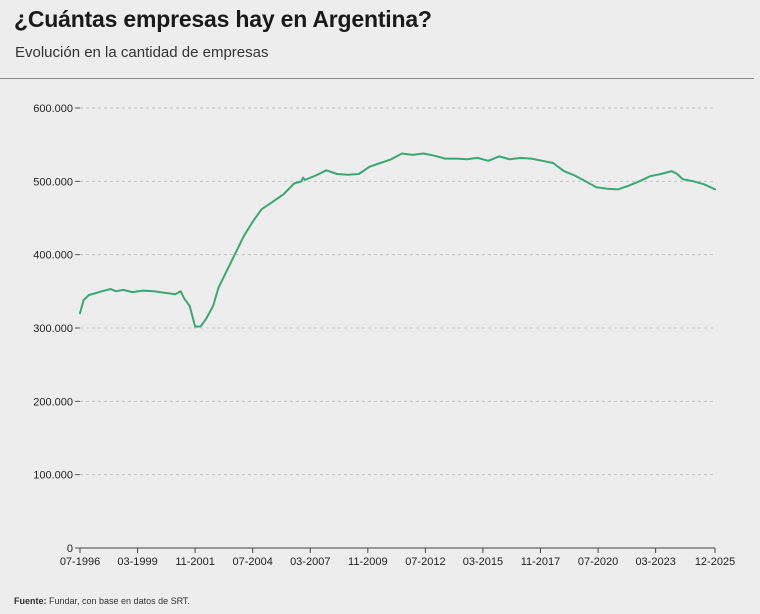 Image resolution: width=760 pixels, height=614 pixels. What do you see at coordinates (137, 562) in the screenshot?
I see `x-tick-label: 03-1999` at bounding box center [137, 562].